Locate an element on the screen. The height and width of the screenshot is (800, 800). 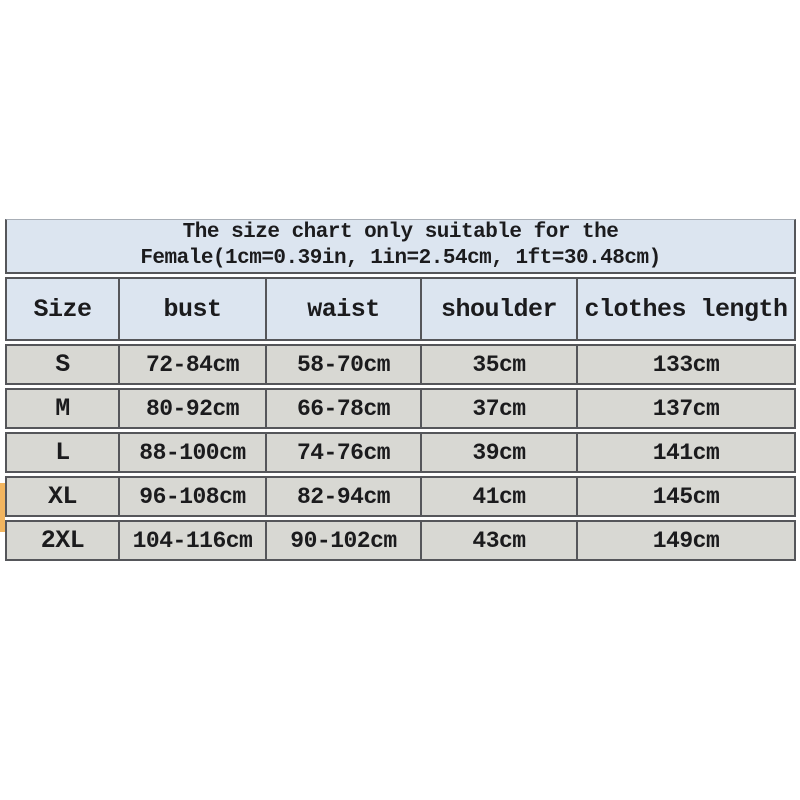
cell-clothes-length: 149cm is located at coordinates (687, 540).